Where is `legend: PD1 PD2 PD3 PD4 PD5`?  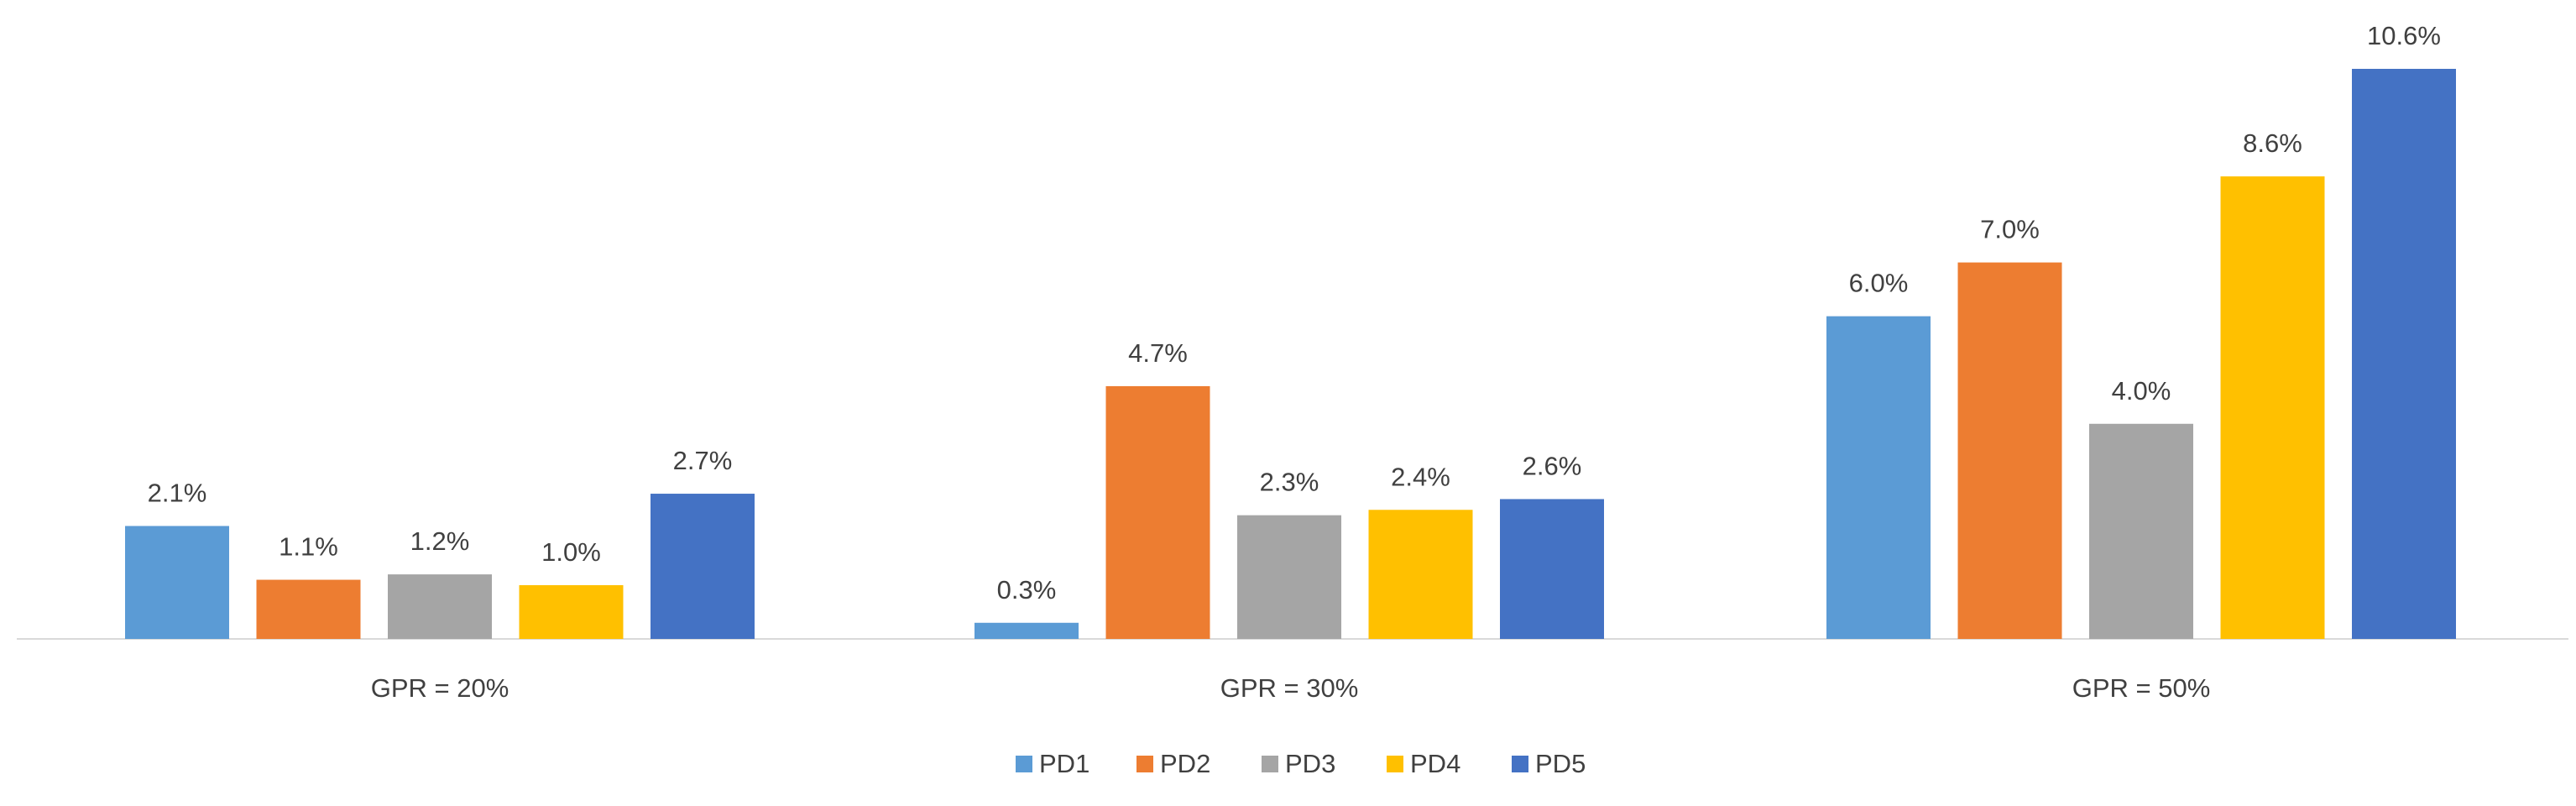 legend: PD1 PD2 PD3 PD4 PD5 is located at coordinates (1301, 763).